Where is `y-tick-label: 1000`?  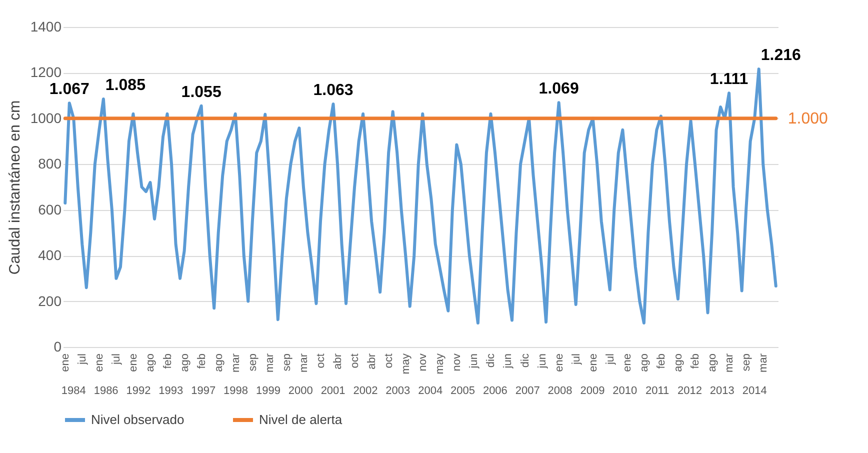 y-tick-label: 1000 is located at coordinates (46, 118).